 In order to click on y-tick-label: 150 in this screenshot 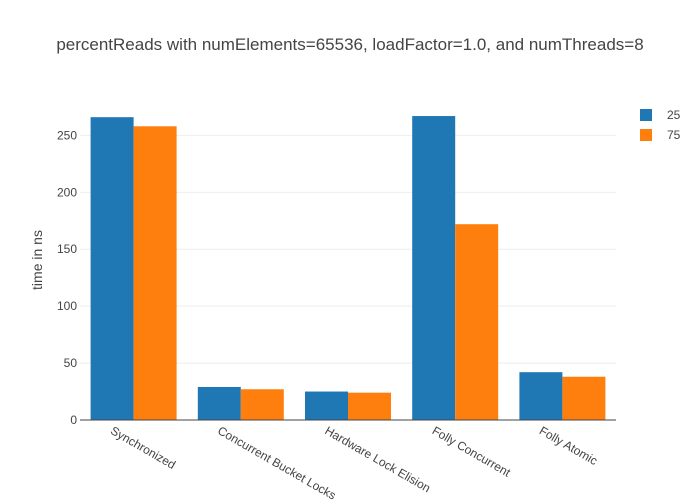, I will do `click(67, 249)`.